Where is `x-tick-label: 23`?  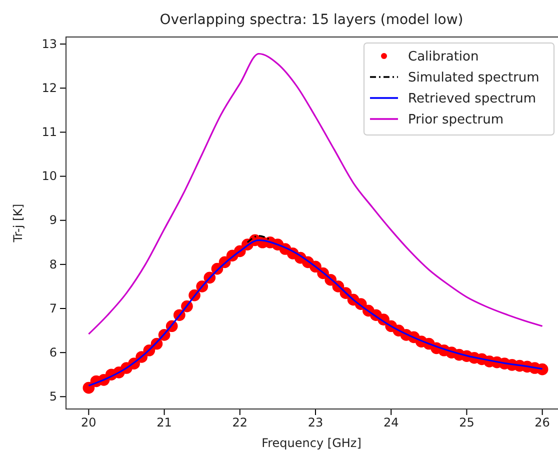
x-tick-label: 23 is located at coordinates (316, 423).